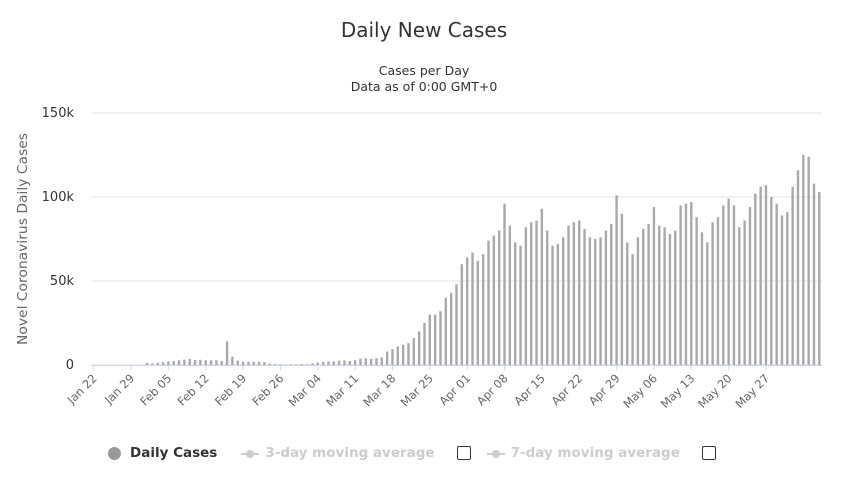 This screenshot has height=498, width=848. I want to click on x-tick-label: Mar 04, so click(305, 390).